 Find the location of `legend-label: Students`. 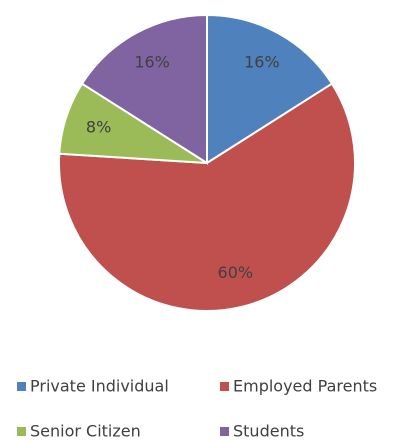

legend-label: Students is located at coordinates (268, 431).